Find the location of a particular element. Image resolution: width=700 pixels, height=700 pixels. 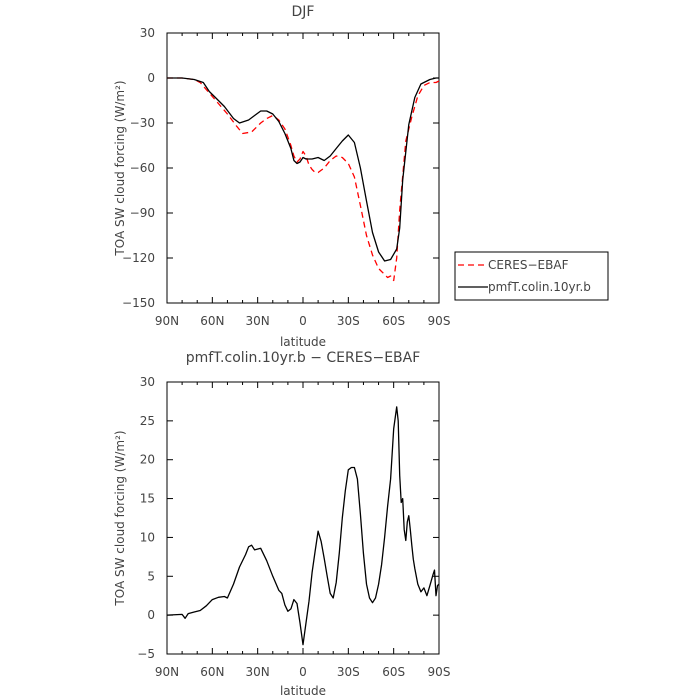

chart-title: pmfT.colin.10yr.b − CERES−EBAF is located at coordinates (303, 358).